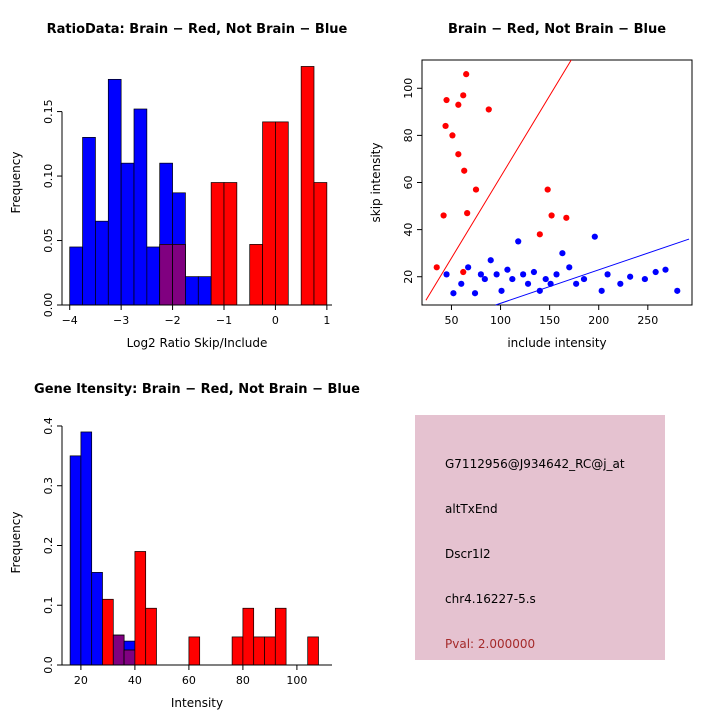 This screenshot has height=720, width=720. I want to click on y-axis-label: skip intensity, so click(376, 183).